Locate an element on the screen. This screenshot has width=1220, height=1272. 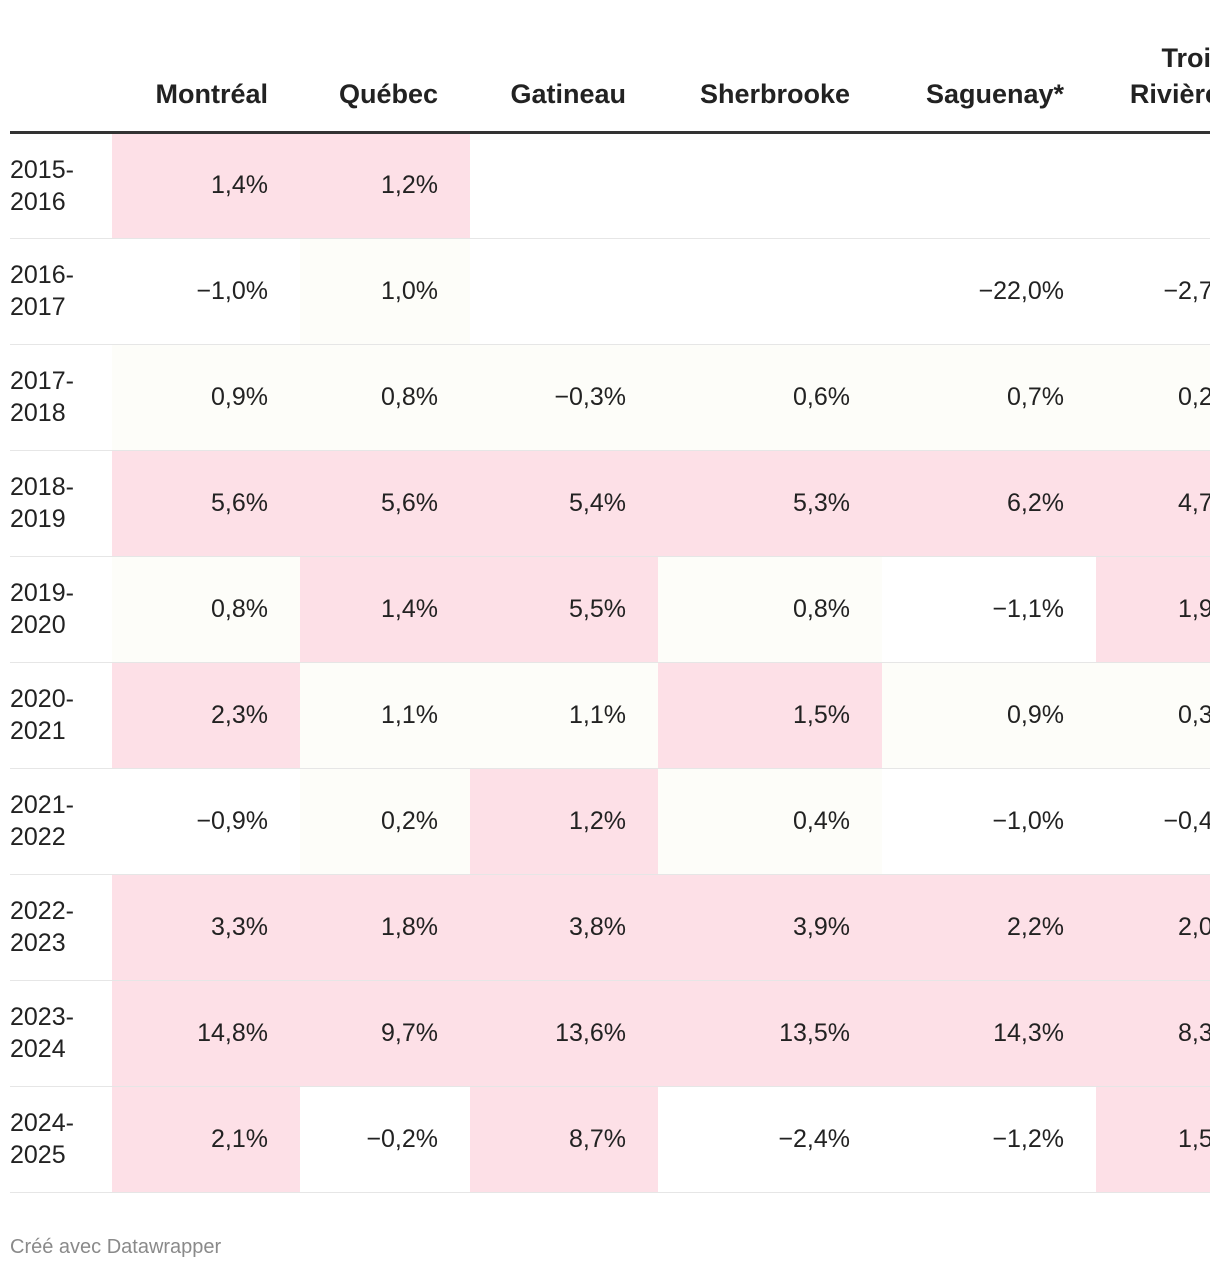
table-cell: 0,3% is located at coordinates (1153, 715).